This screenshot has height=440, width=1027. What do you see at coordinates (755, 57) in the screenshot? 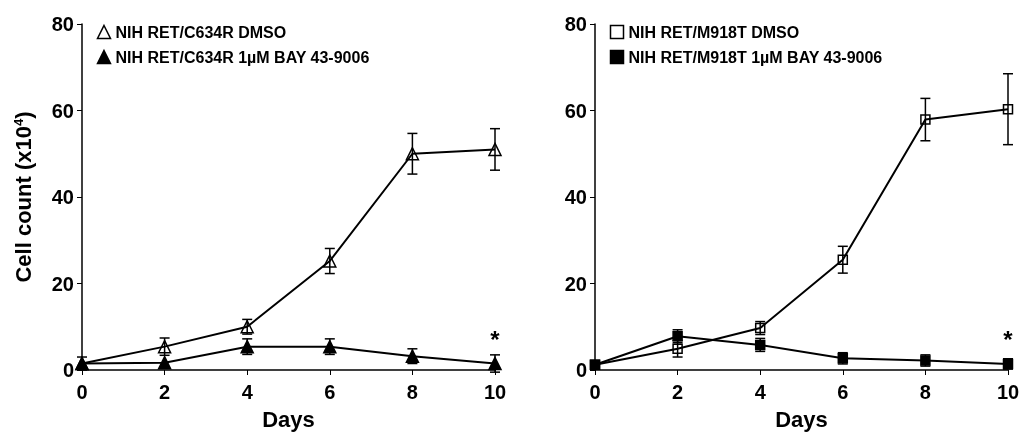
I see `legend-label: NIH RET/M918T 1µM BAY 43-9006` at bounding box center [755, 57].